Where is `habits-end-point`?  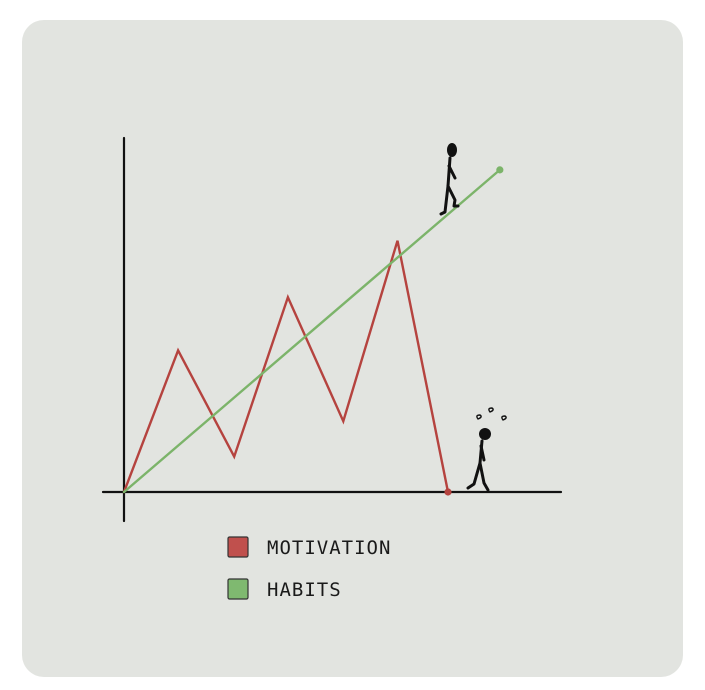
habits-end-point is located at coordinates (500, 170).